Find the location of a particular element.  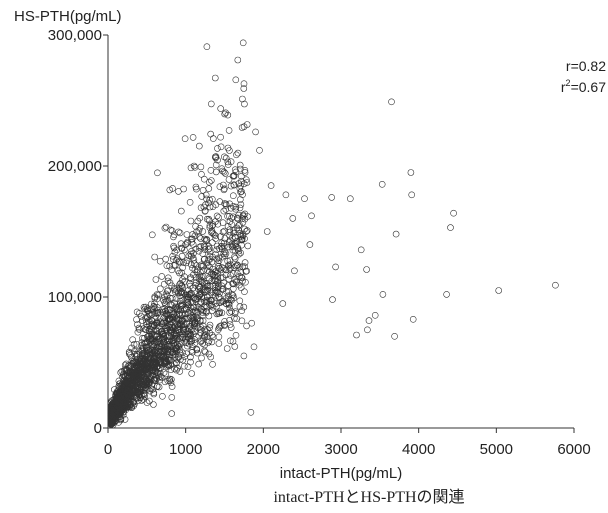

stat-r: r=0.82 is located at coordinates (586, 66).